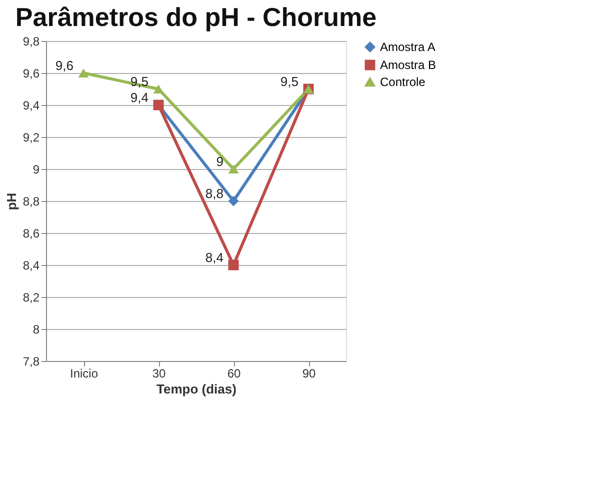  I want to click on y-tick-label: 9,6, so click(31, 73).